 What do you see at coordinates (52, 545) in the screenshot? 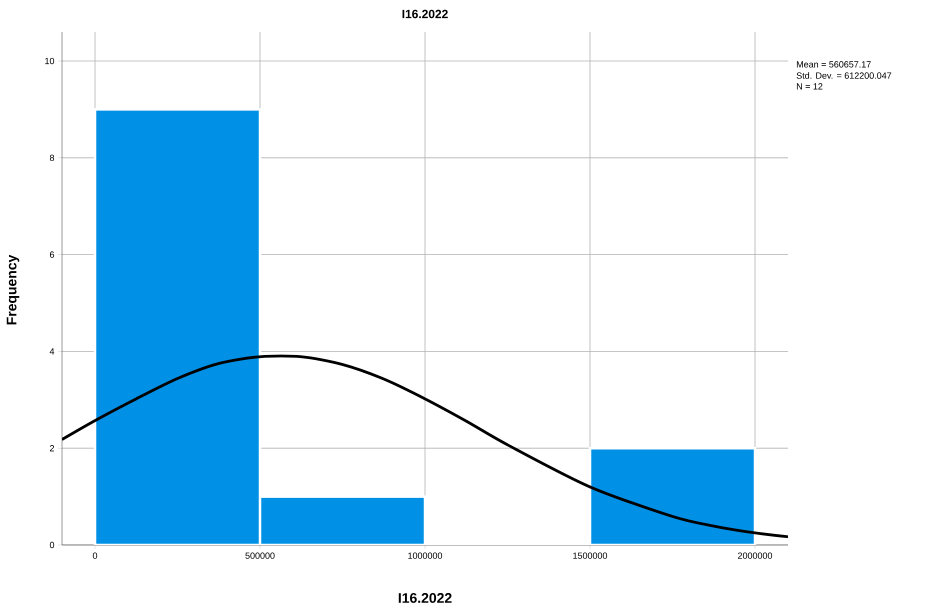
I see `y-tick-label: 0` at bounding box center [52, 545].